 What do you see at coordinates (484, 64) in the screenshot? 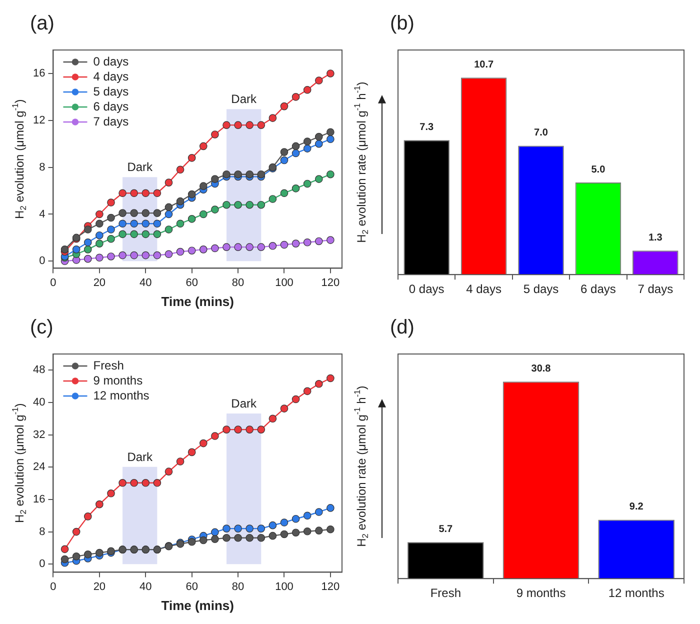
I see `data-label: 10.7` at bounding box center [484, 64].